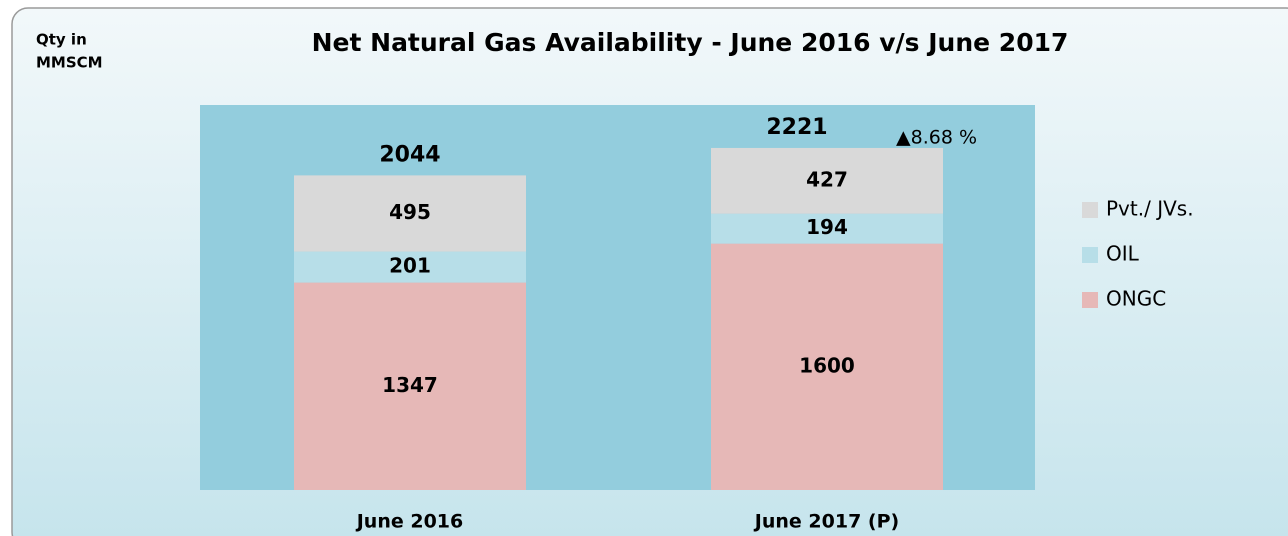  What do you see at coordinates (1123, 254) in the screenshot?
I see `legend-label: OIL` at bounding box center [1123, 254].